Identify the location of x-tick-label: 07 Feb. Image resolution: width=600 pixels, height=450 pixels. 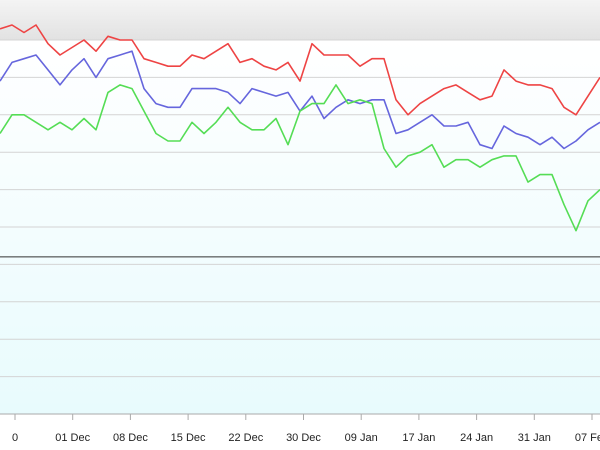
(587, 438).